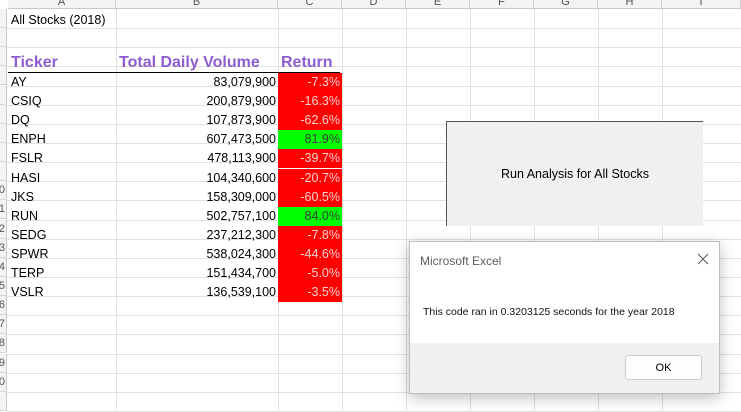 This screenshot has width=741, height=412. Describe the element at coordinates (3, 344) in the screenshot. I see `row-header: 8` at that location.